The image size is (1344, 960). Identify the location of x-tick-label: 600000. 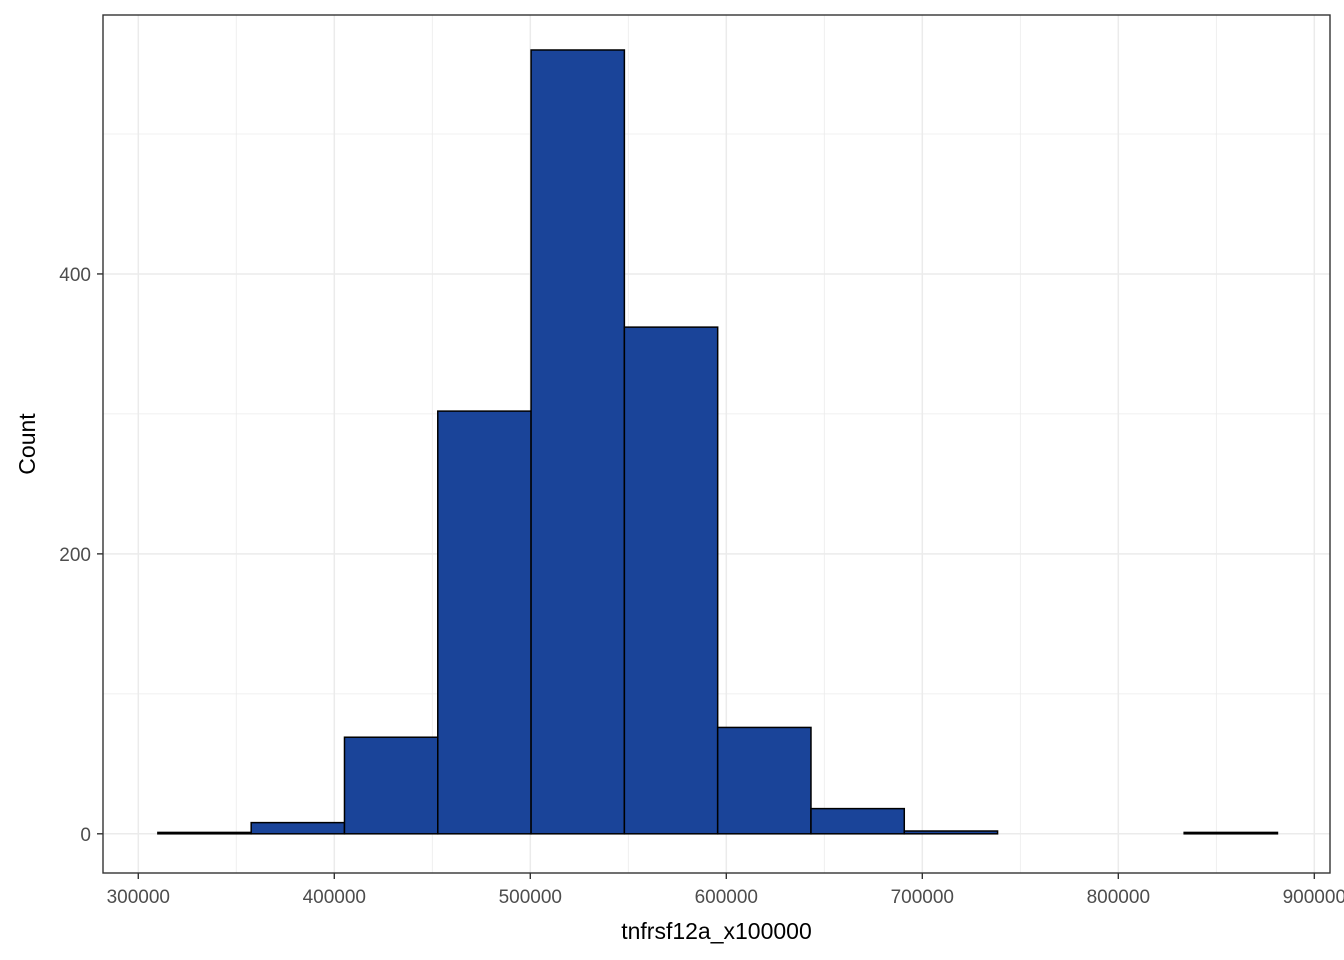
(726, 897).